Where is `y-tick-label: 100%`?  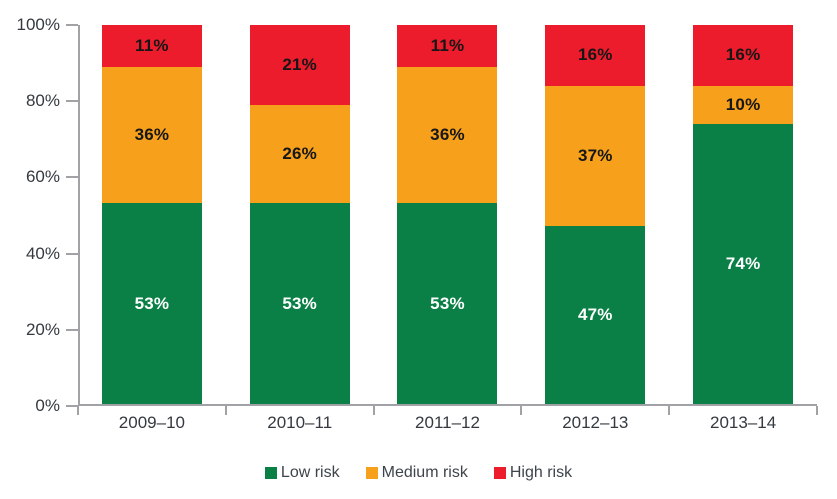 y-tick-label: 100% is located at coordinates (38, 24).